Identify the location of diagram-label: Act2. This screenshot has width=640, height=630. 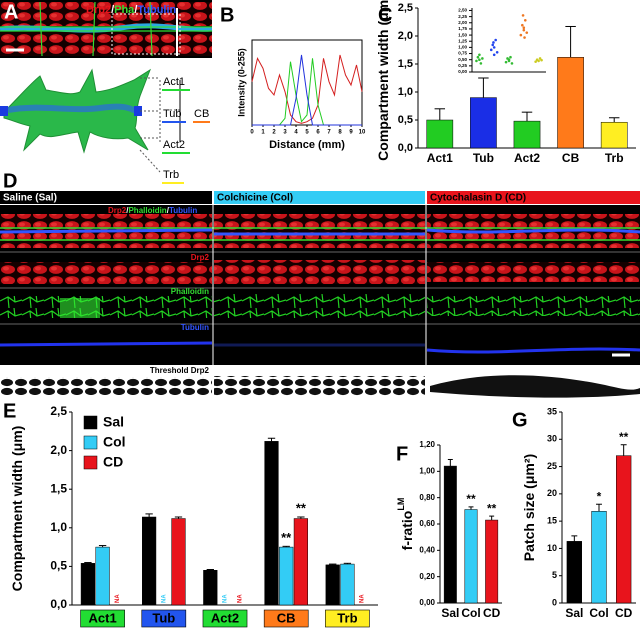
(174, 145).